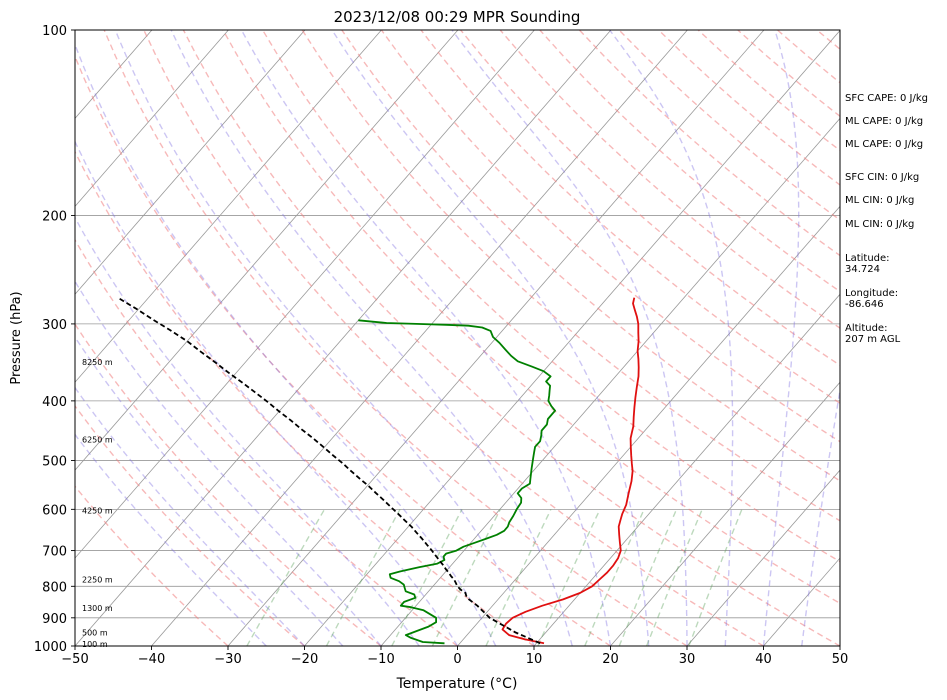 The width and height of the screenshot is (947, 700). Describe the element at coordinates (54, 31) in the screenshot. I see `y-tick-label: 100` at that location.